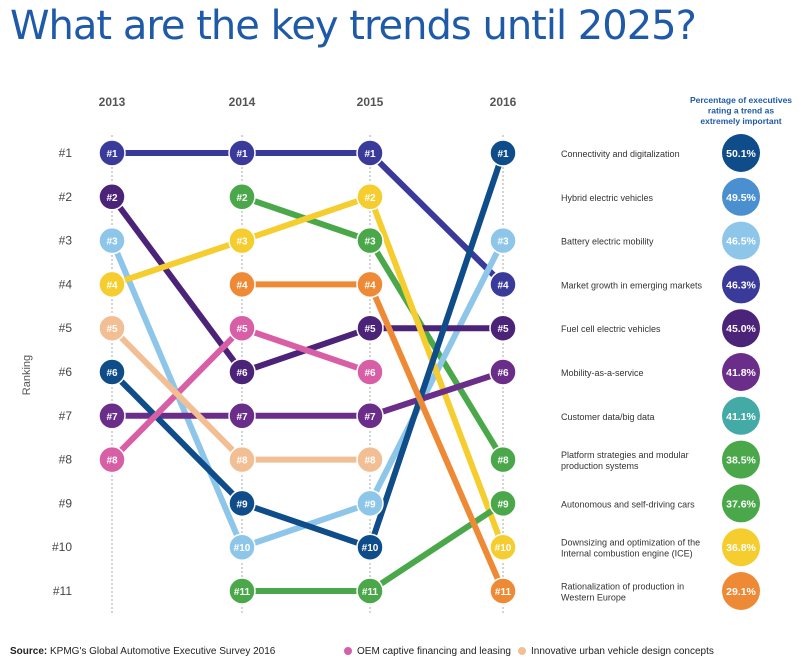 This screenshot has height=669, width=799. What do you see at coordinates (602, 373) in the screenshot?
I see `trend-label: Mobility-as-a-service` at bounding box center [602, 373].